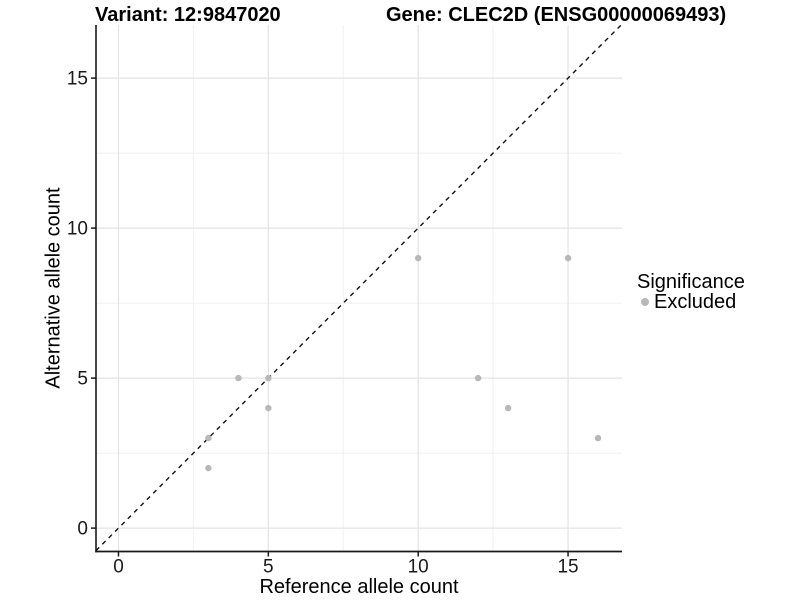 Image resolution: width=800 pixels, height=600 pixels. Describe the element at coordinates (556, 15) in the screenshot. I see `gene-title: Gene: CLEC2D (ENSG00000069493)` at that location.